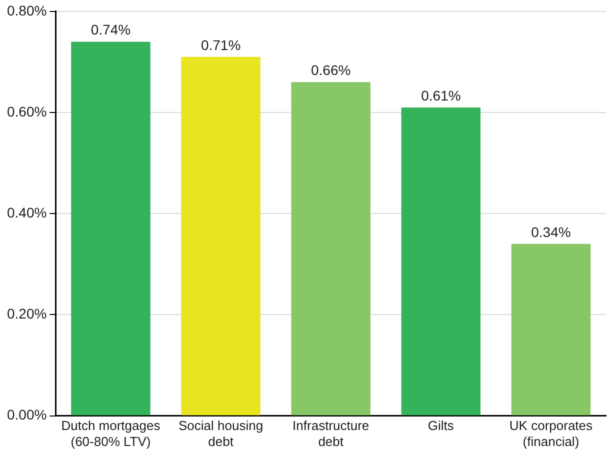 This screenshot has width=612, height=457. What do you see at coordinates (221, 433) in the screenshot?
I see `x-tick-label: Social housing debt` at bounding box center [221, 433].